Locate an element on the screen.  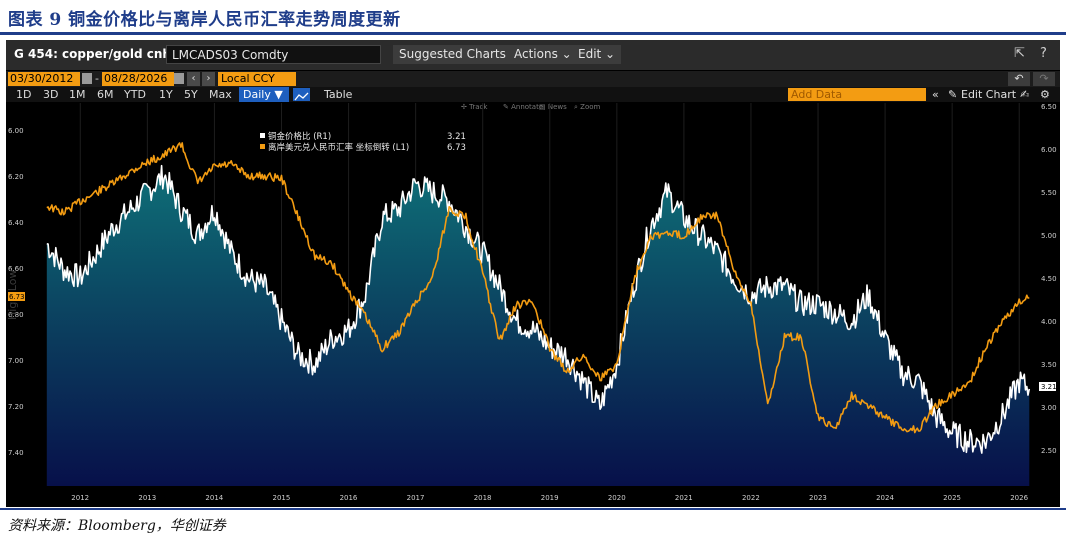
undo-icon: ↶ is located at coordinates (1019, 79).